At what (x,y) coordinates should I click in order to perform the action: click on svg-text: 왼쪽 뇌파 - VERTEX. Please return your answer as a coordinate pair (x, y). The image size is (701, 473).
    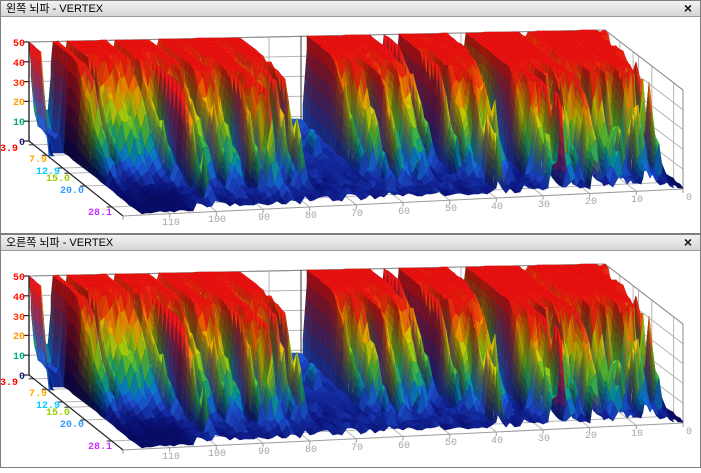
    Looking at the image, I should click on (55, 8).